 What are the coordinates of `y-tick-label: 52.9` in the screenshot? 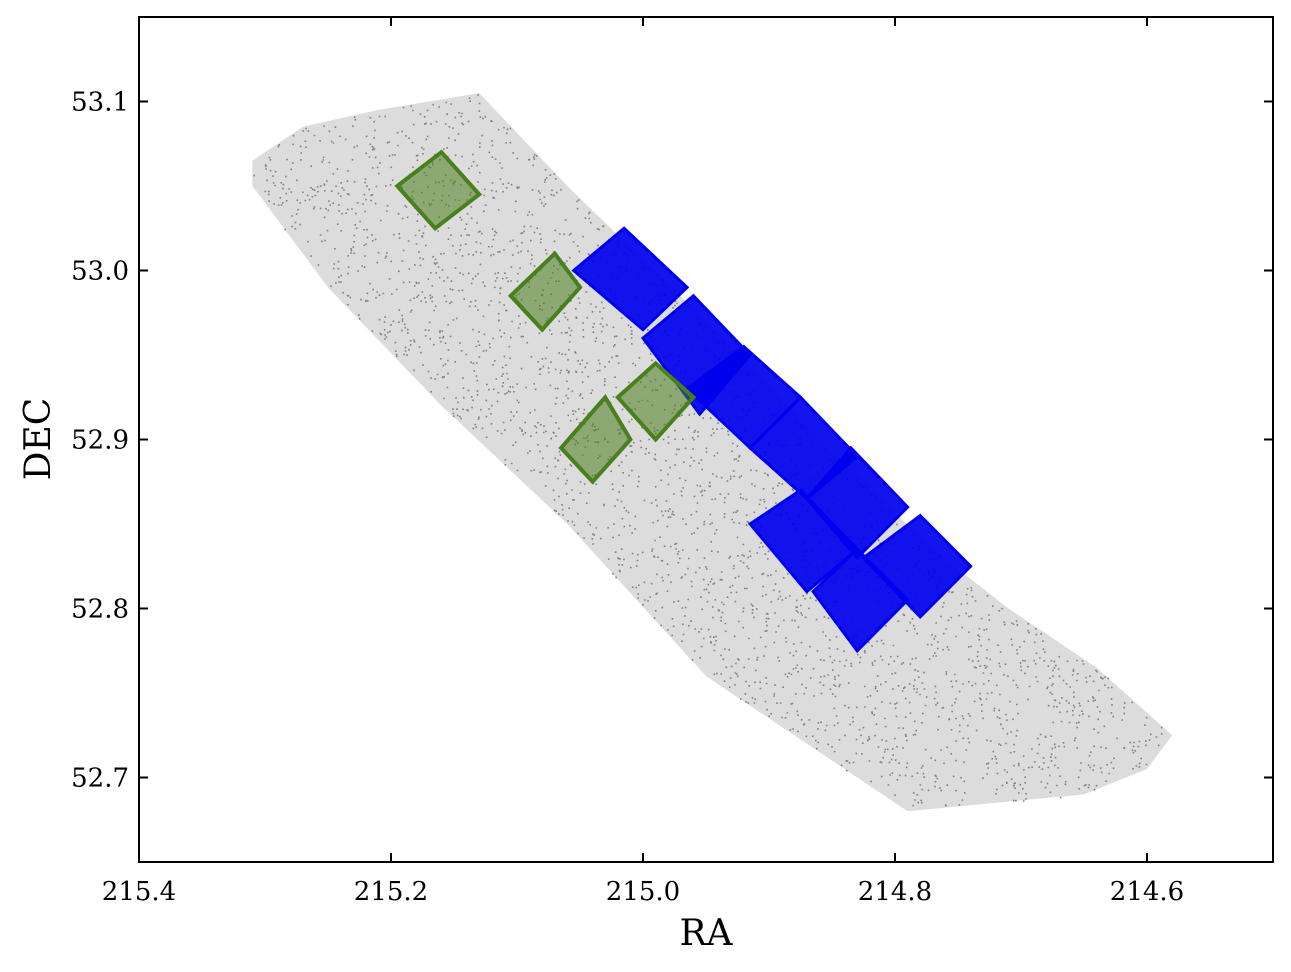 It's located at (100, 441).